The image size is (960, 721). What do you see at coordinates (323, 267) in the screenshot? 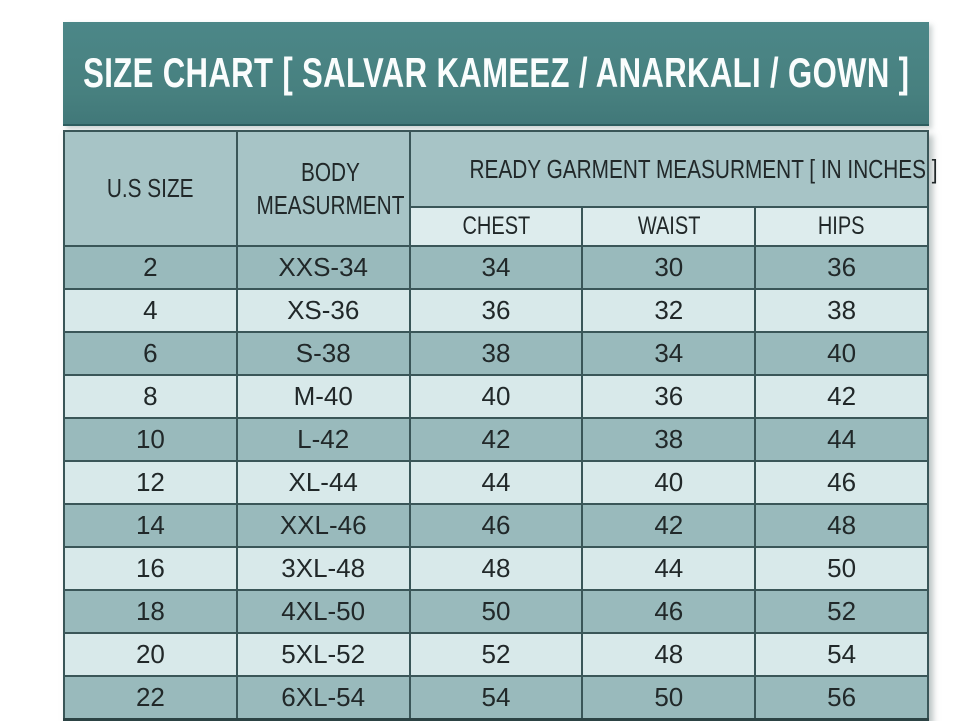
I see `body-measurement-cell: XXS-34` at bounding box center [323, 267].